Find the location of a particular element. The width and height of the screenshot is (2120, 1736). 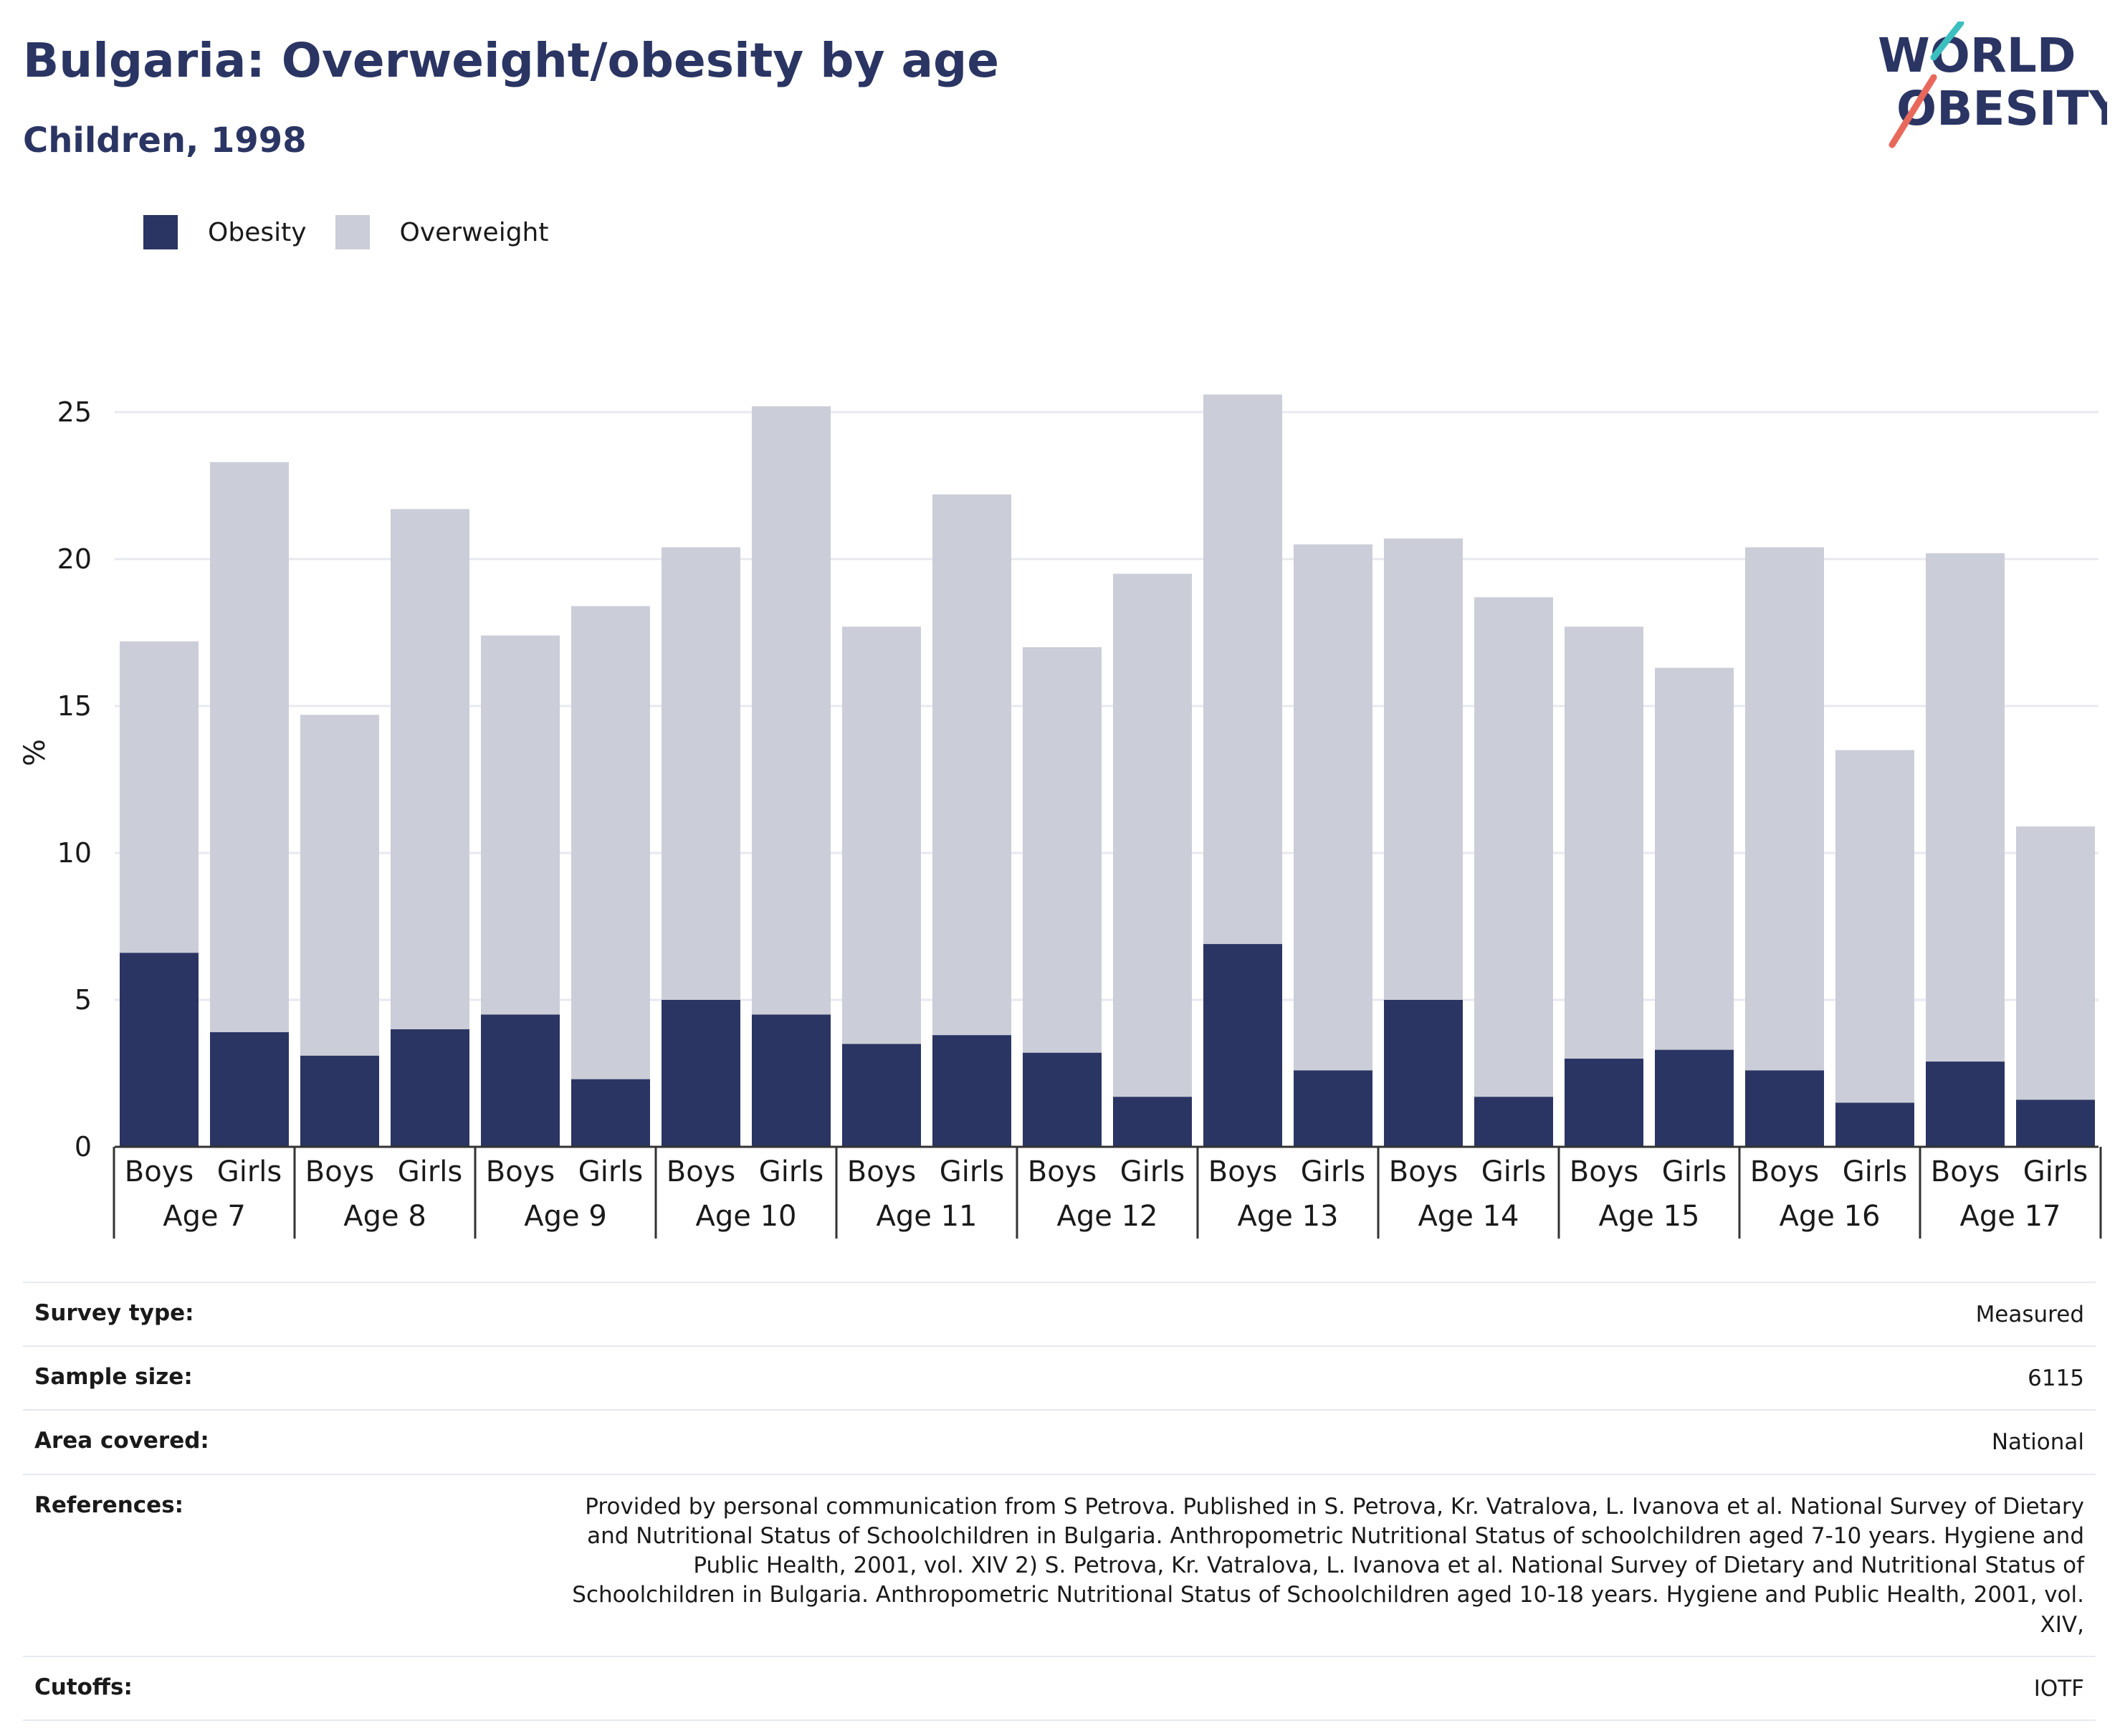

x-group-label: Age 10 is located at coordinates (747, 1216).